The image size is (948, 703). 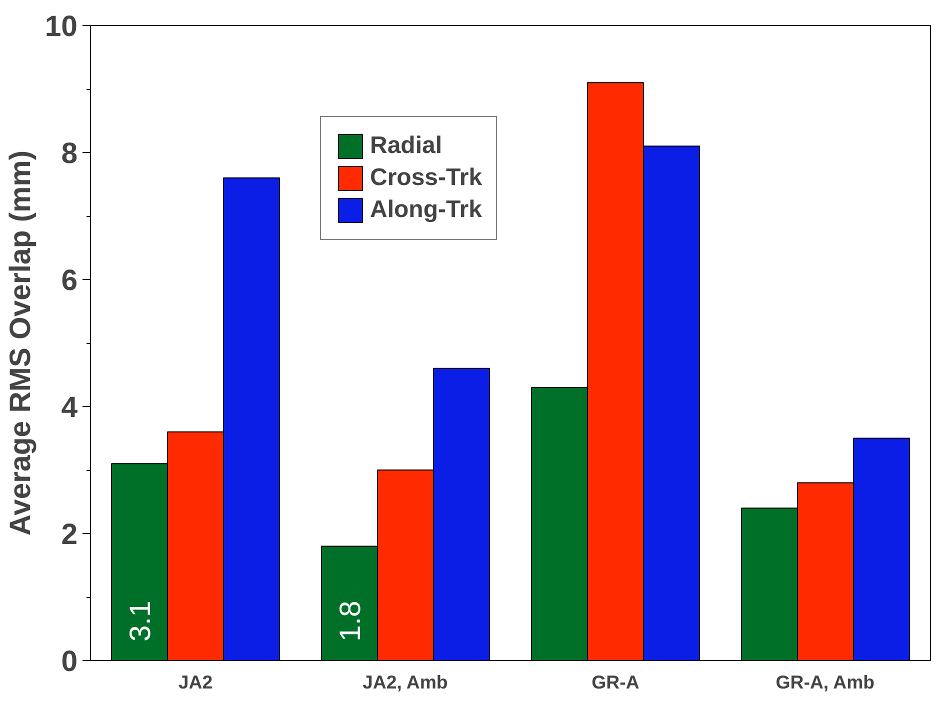 What do you see at coordinates (69, 661) in the screenshot?
I see `y-tick-label: 0` at bounding box center [69, 661].